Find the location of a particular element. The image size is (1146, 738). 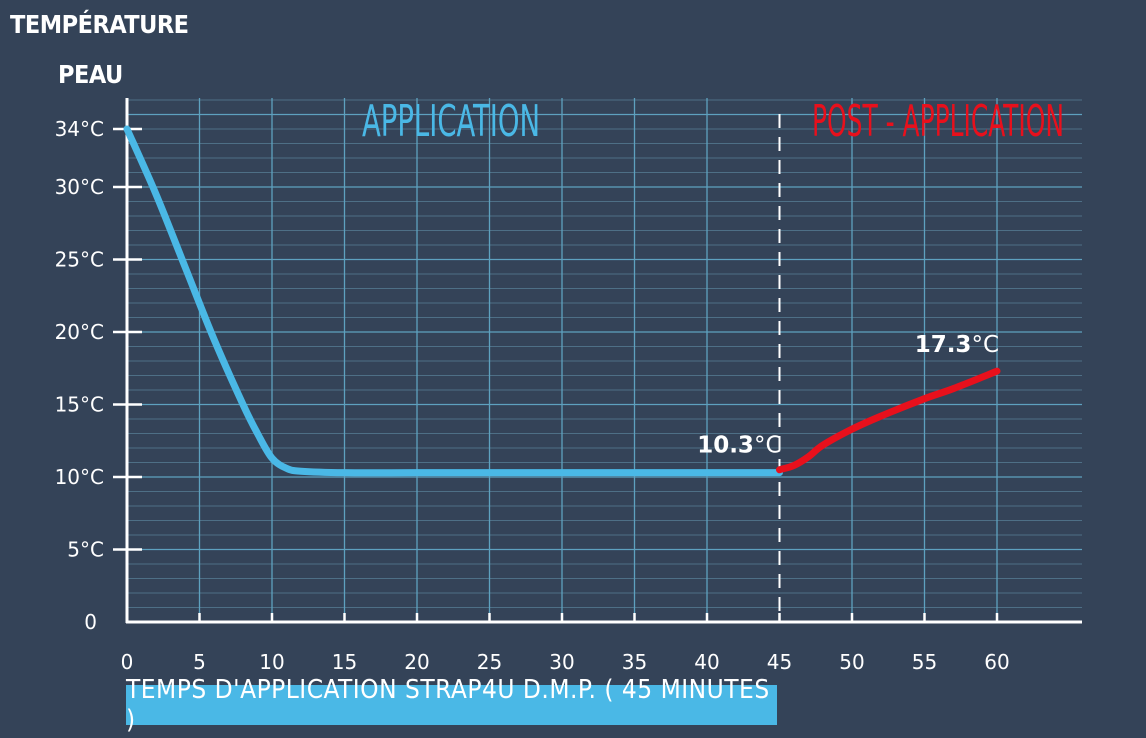

post-application-series-line is located at coordinates (888, 420).